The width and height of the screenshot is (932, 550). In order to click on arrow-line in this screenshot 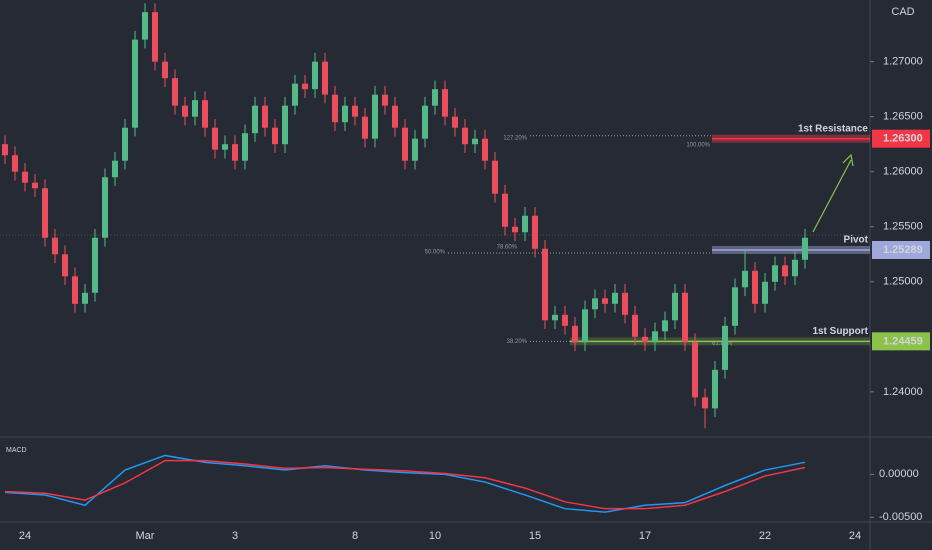, I will do `click(832, 196)`.